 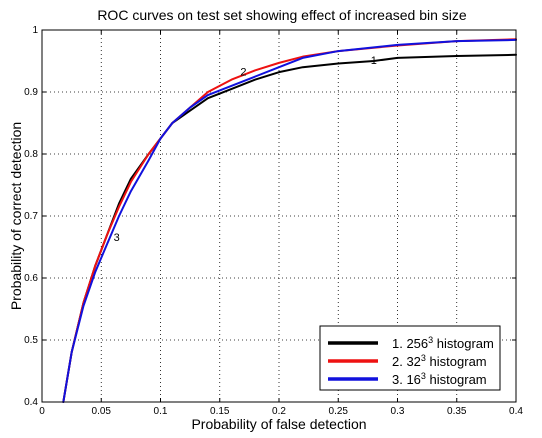 I want to click on legend-label-3: 3. 163 histogram, so click(x=439, y=379).